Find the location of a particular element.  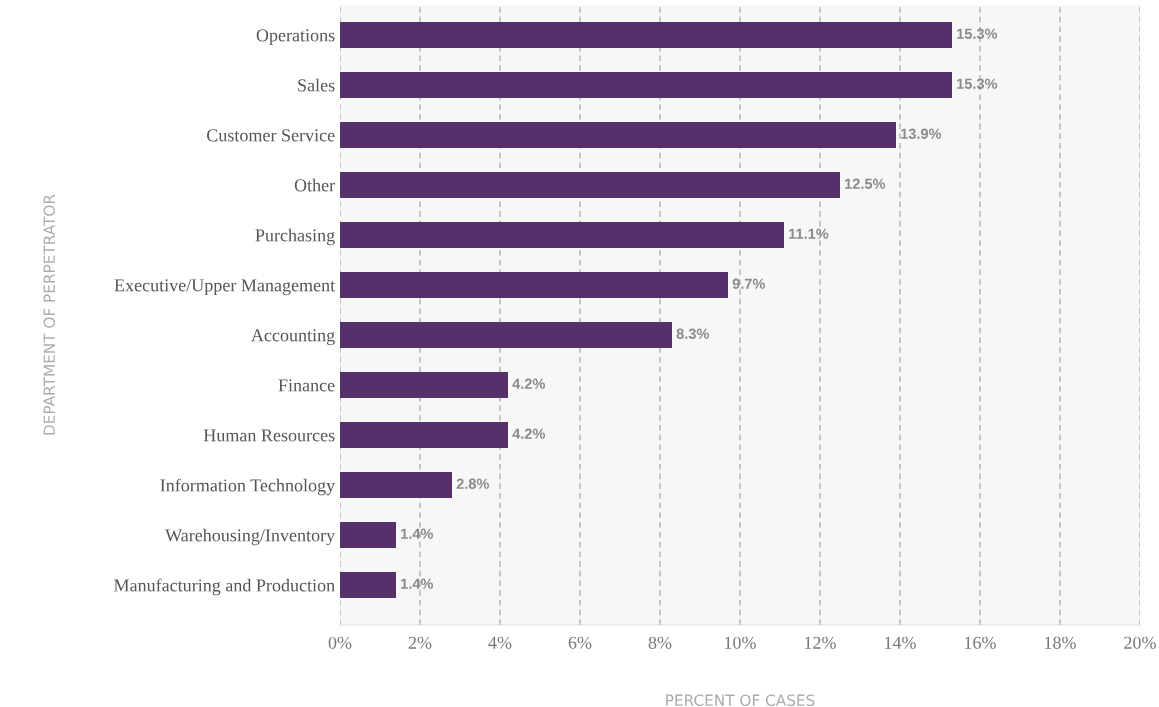

x-tick-label: 4% is located at coordinates (500, 642).